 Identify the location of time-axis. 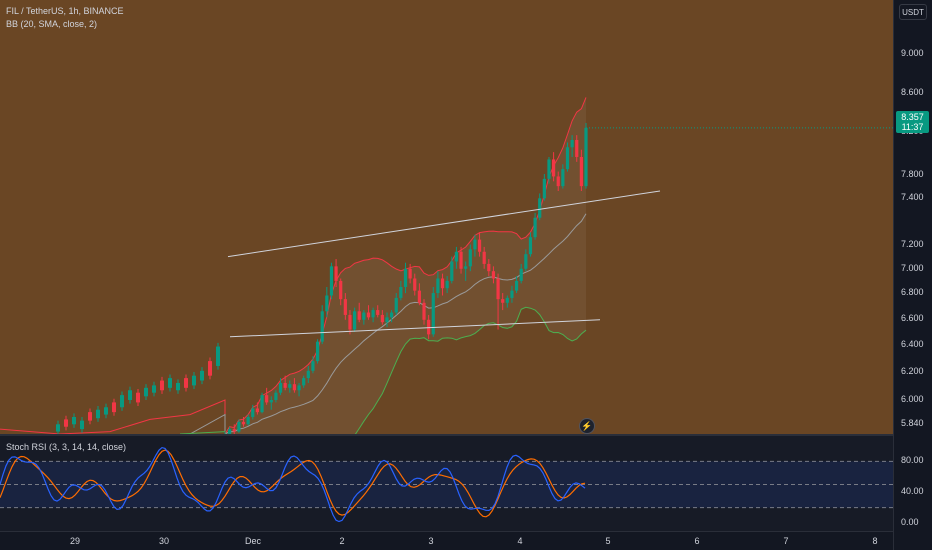
(446, 540).